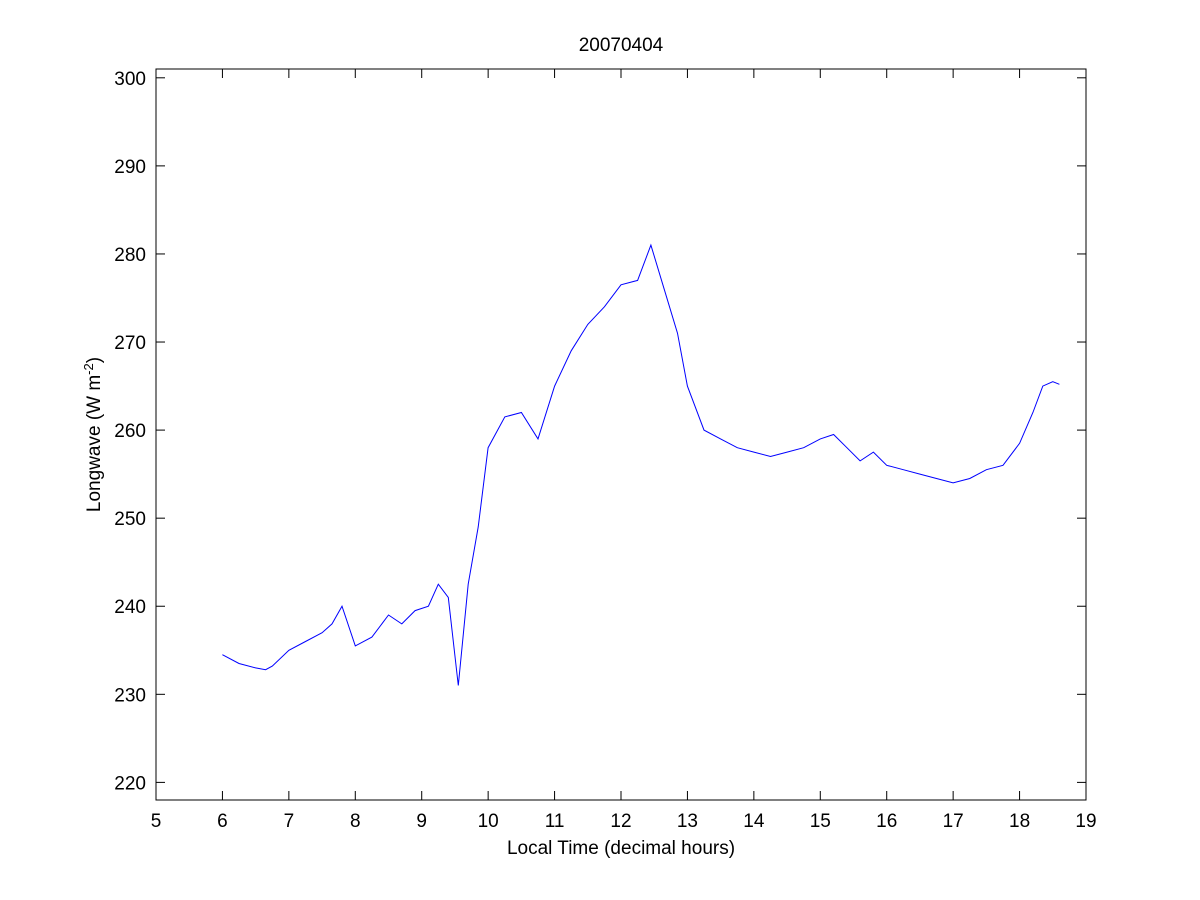 Image resolution: width=1200 pixels, height=900 pixels. I want to click on y-axis-title-close: ), so click(94, 360).